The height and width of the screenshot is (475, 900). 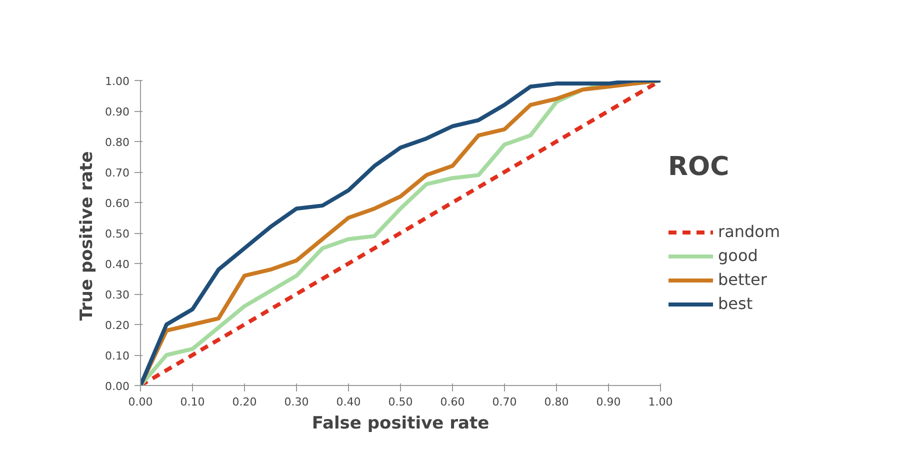 I want to click on y-tick-label: 0.90, so click(x=117, y=112).